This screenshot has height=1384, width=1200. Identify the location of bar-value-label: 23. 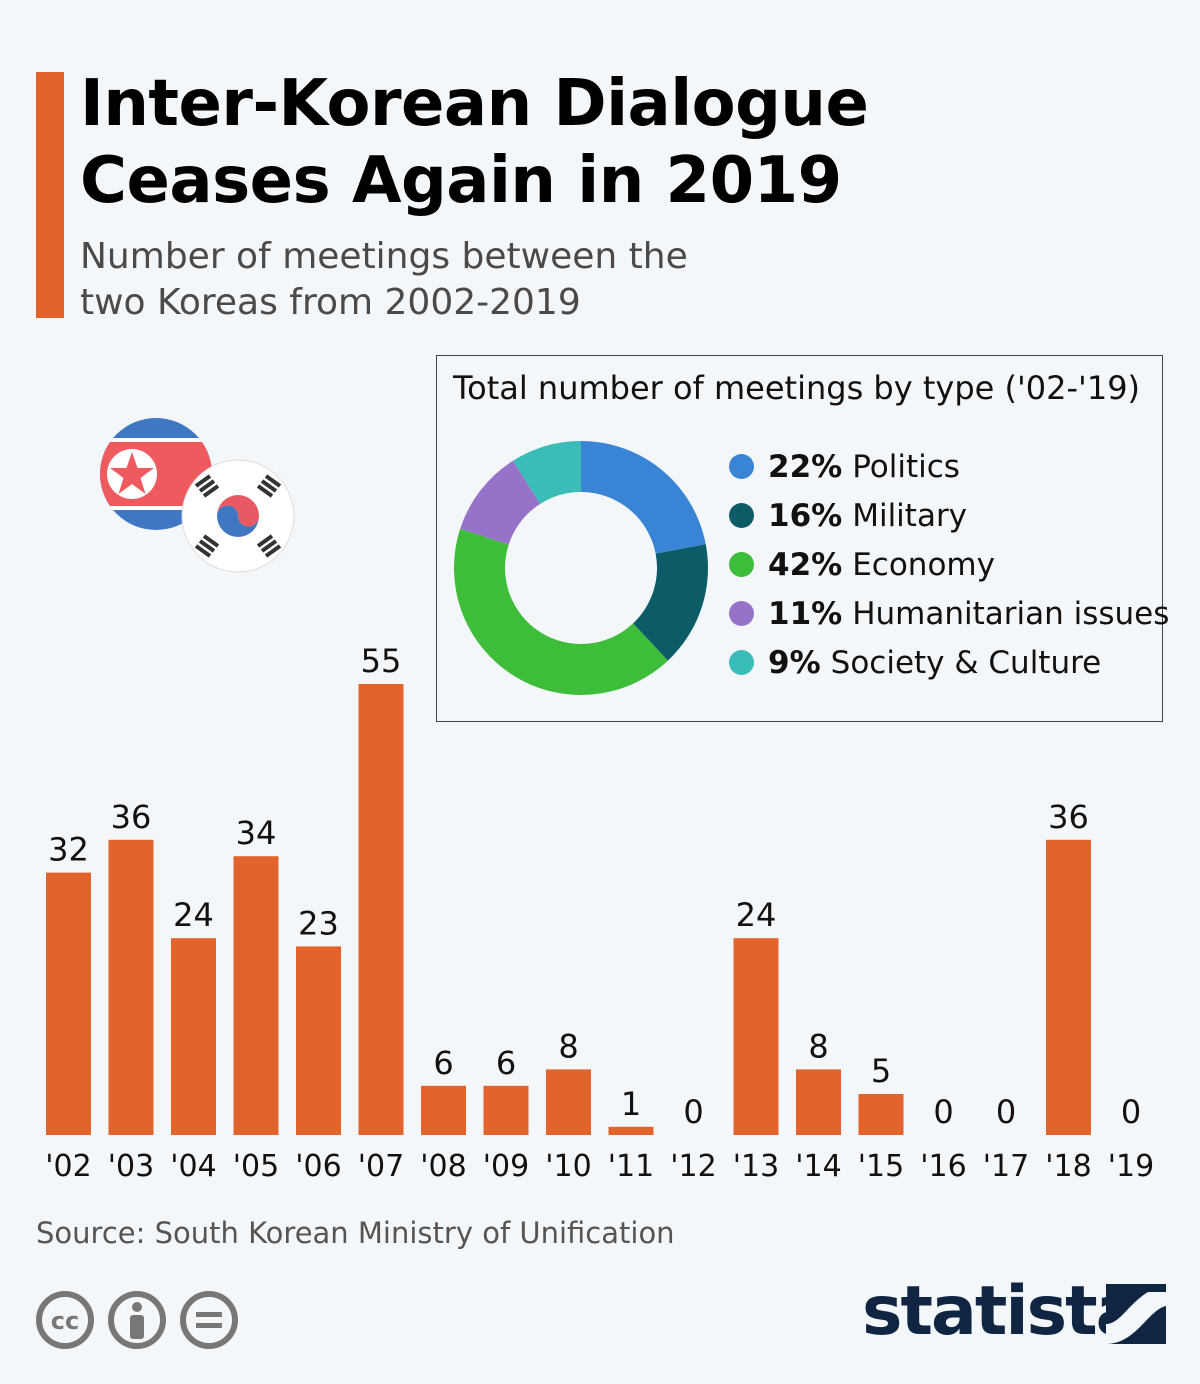
(318, 923).